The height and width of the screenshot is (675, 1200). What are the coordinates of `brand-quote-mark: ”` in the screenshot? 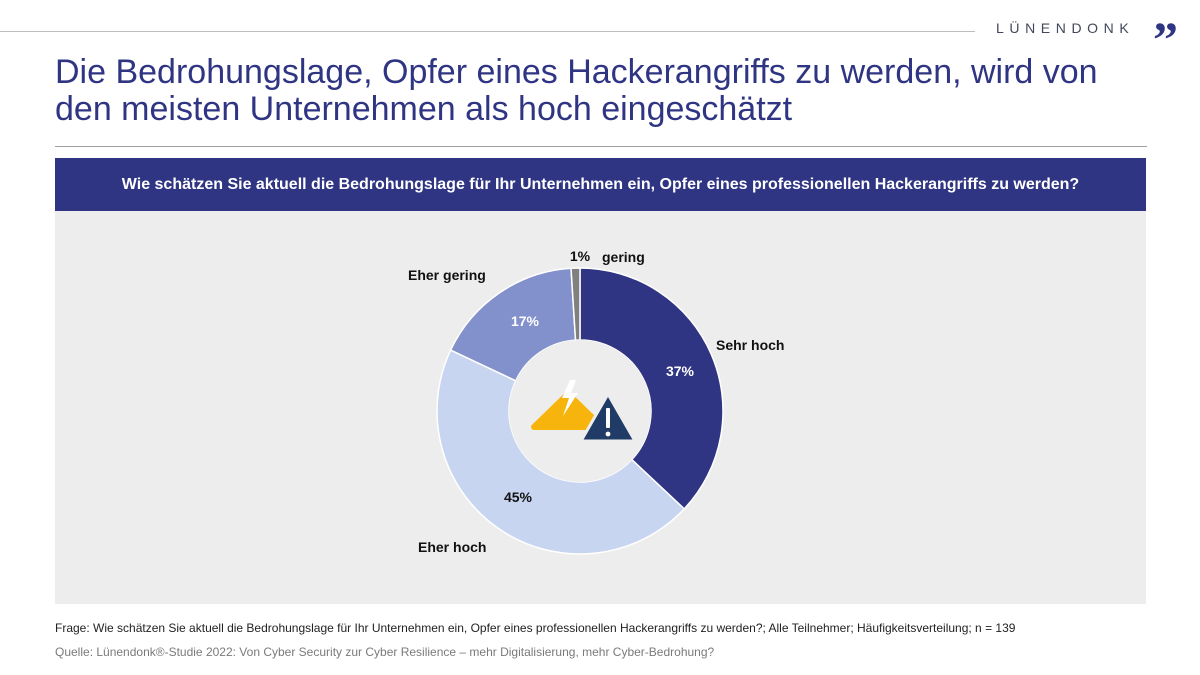 It's located at (1165, 39).